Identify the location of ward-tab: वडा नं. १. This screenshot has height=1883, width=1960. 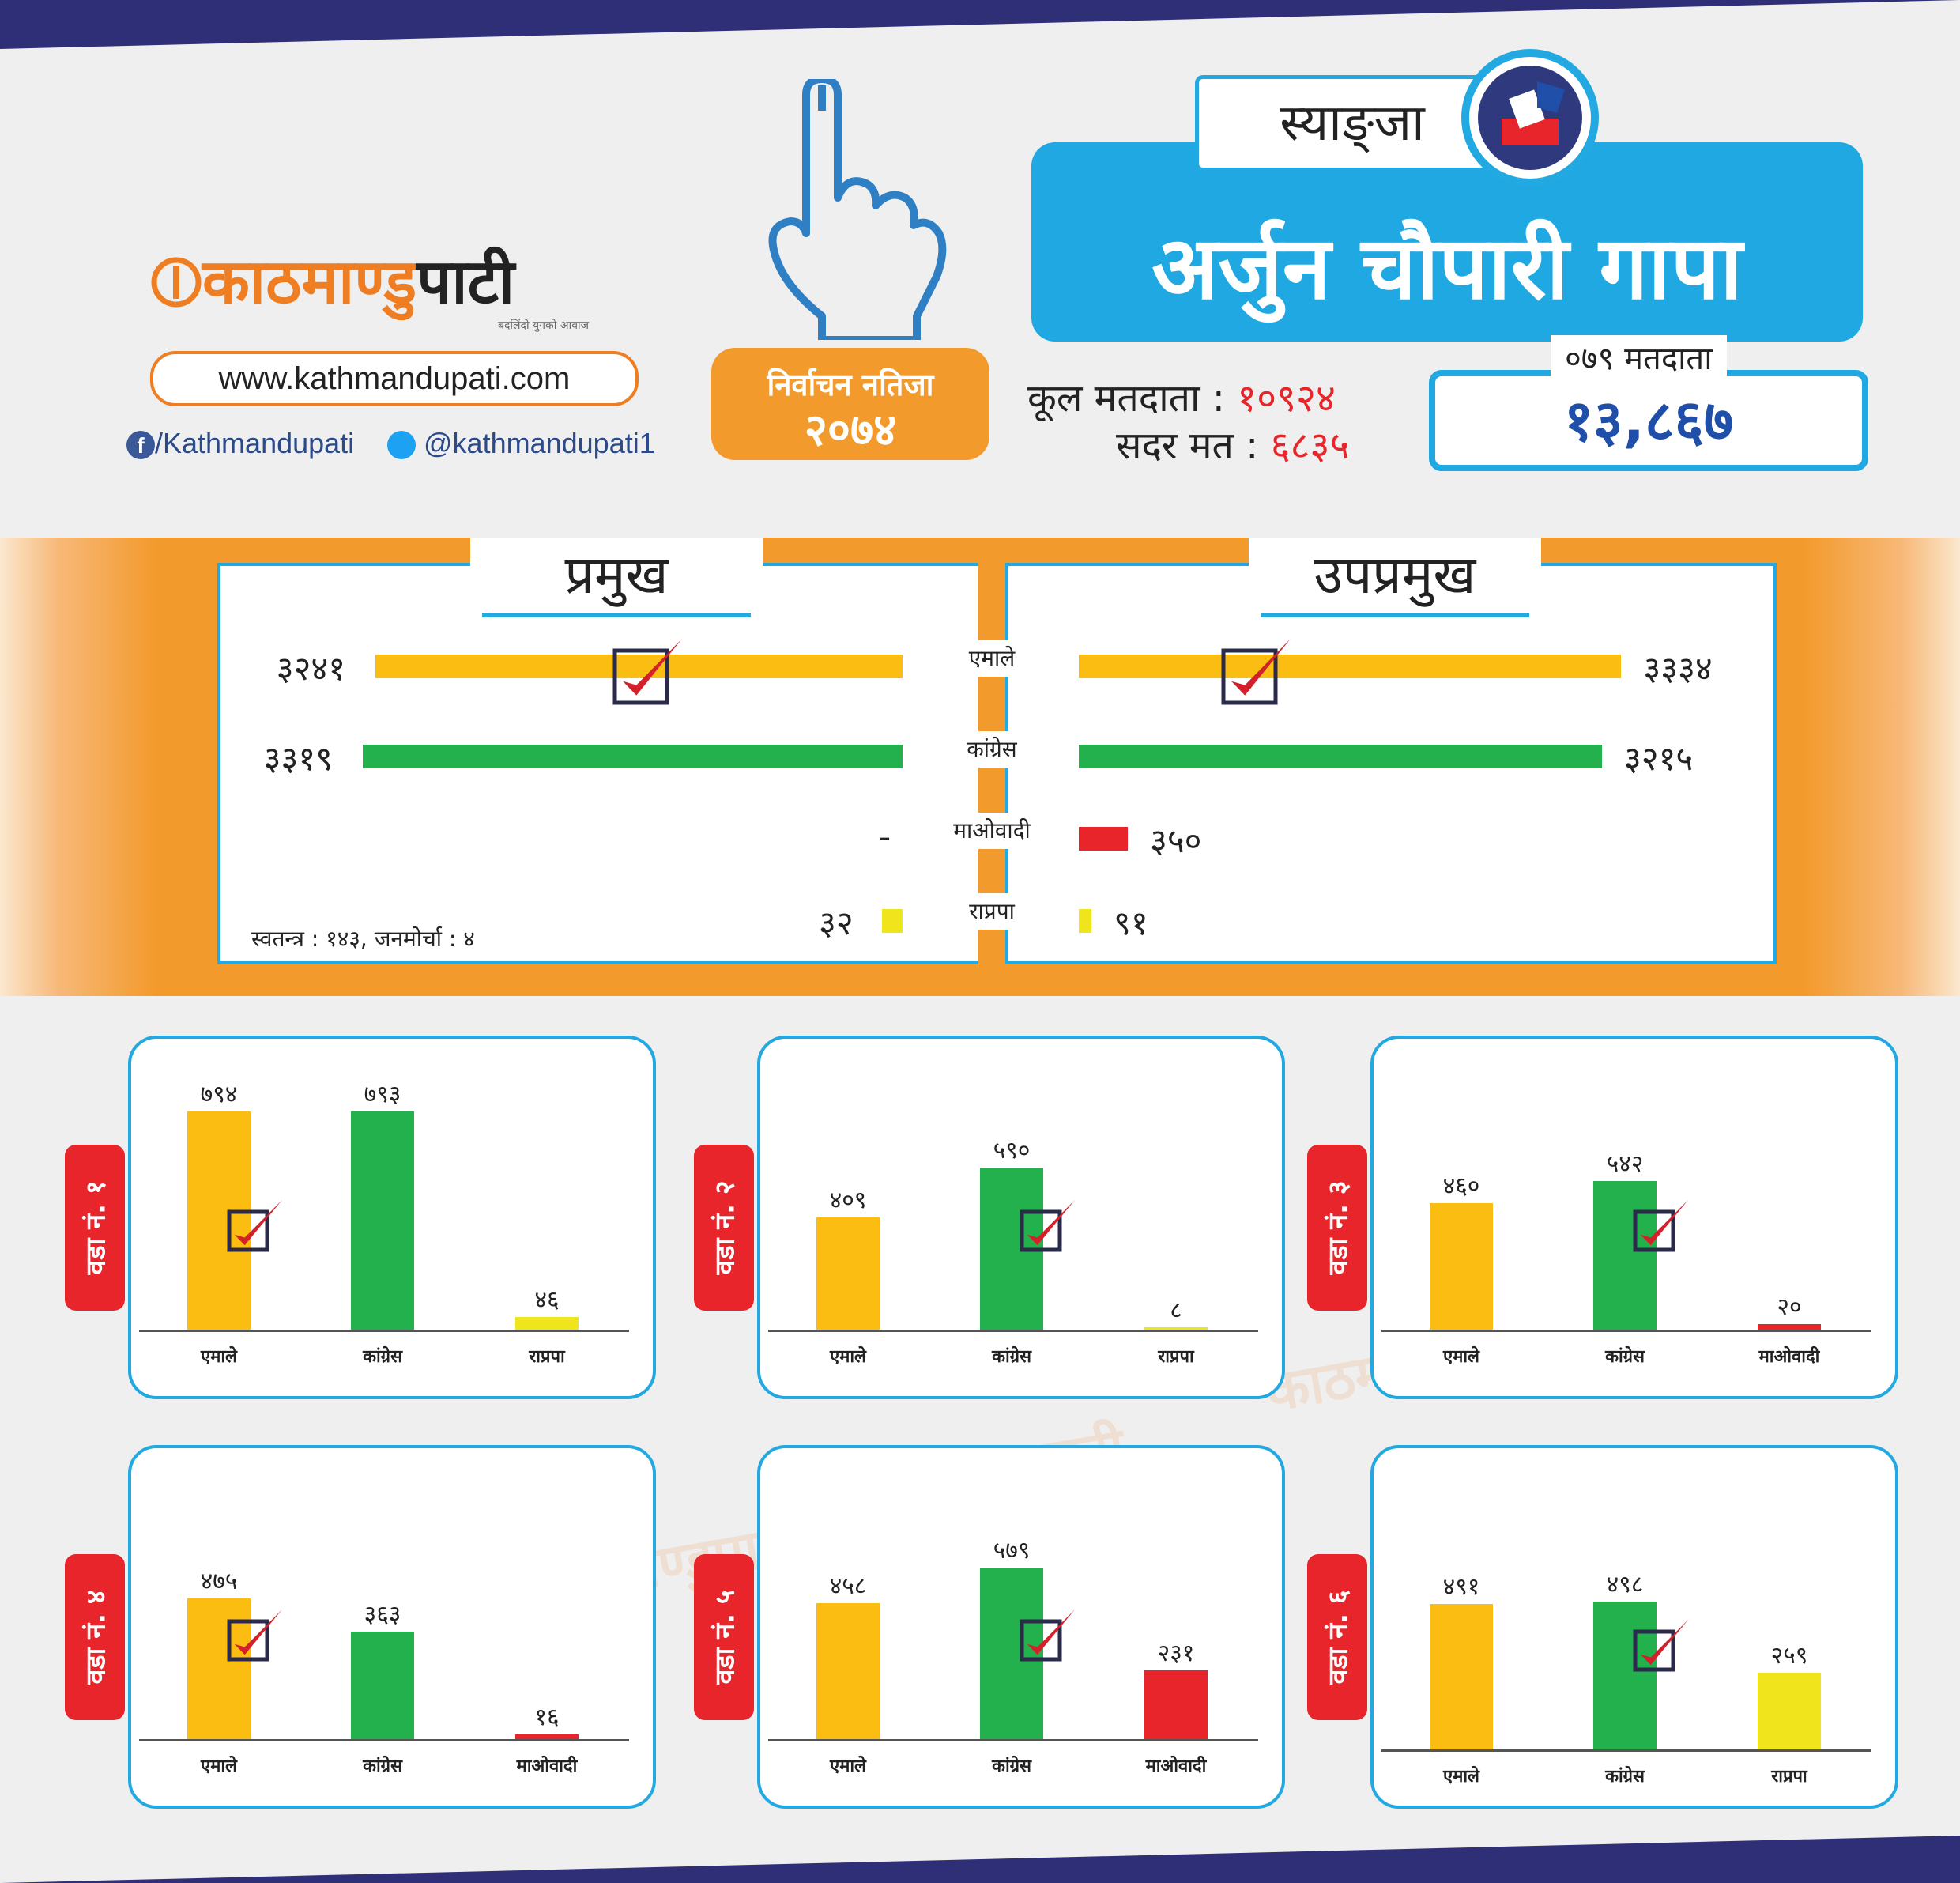
(95, 1228).